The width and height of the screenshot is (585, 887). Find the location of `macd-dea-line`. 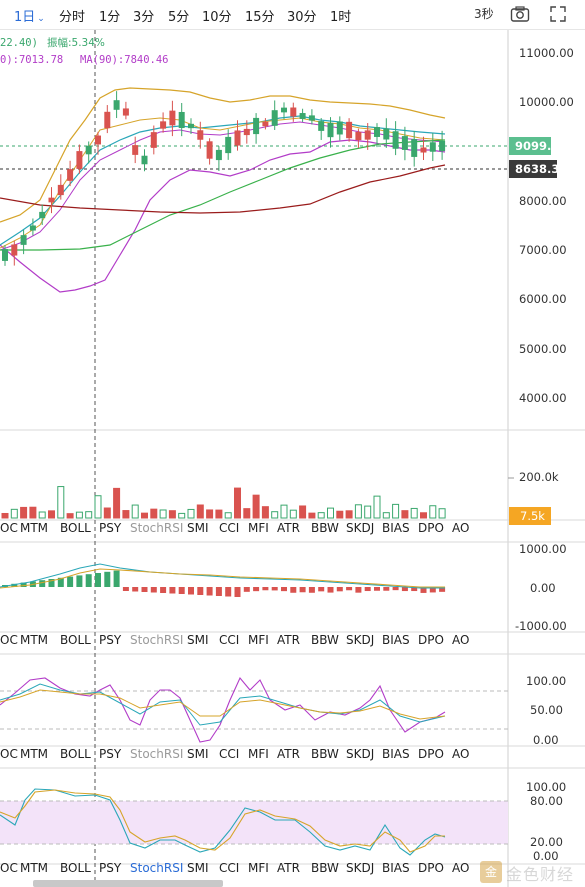

macd-dea-line is located at coordinates (222, 578).